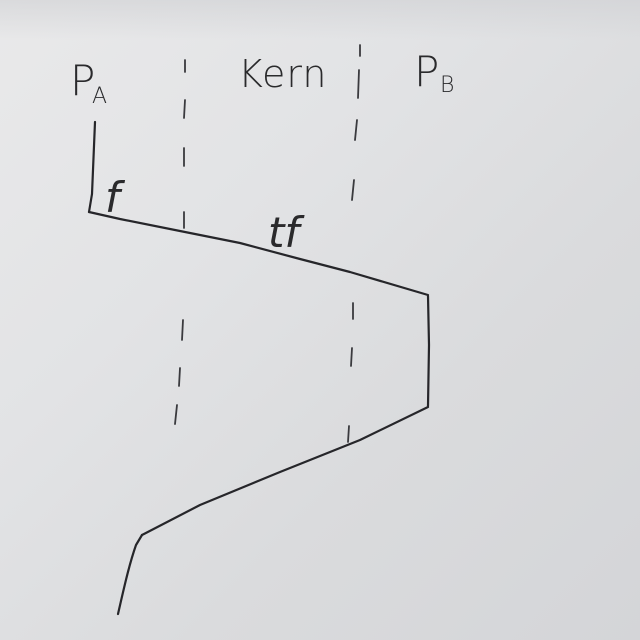 The height and width of the screenshot is (640, 640). What do you see at coordinates (285, 471) in the screenshot?
I see `message-arrow-return` at bounding box center [285, 471].